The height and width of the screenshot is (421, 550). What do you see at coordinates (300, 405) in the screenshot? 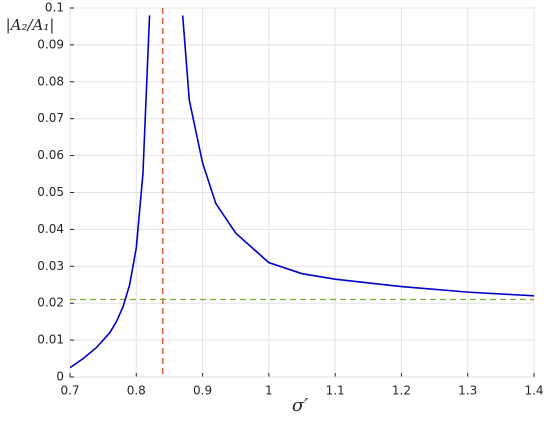
I see `x-axis-label: σ′` at bounding box center [300, 405].